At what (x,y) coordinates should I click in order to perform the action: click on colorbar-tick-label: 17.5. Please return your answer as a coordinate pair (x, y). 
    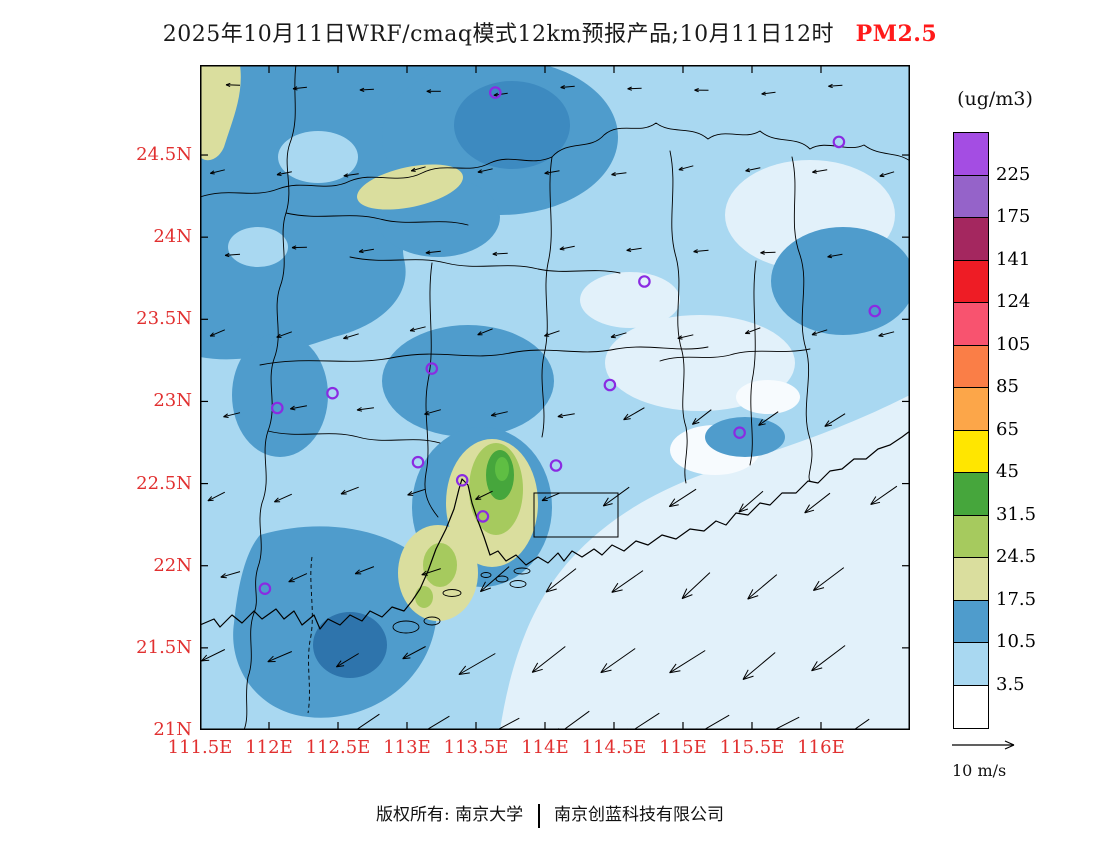
    Looking at the image, I should click on (1016, 599).